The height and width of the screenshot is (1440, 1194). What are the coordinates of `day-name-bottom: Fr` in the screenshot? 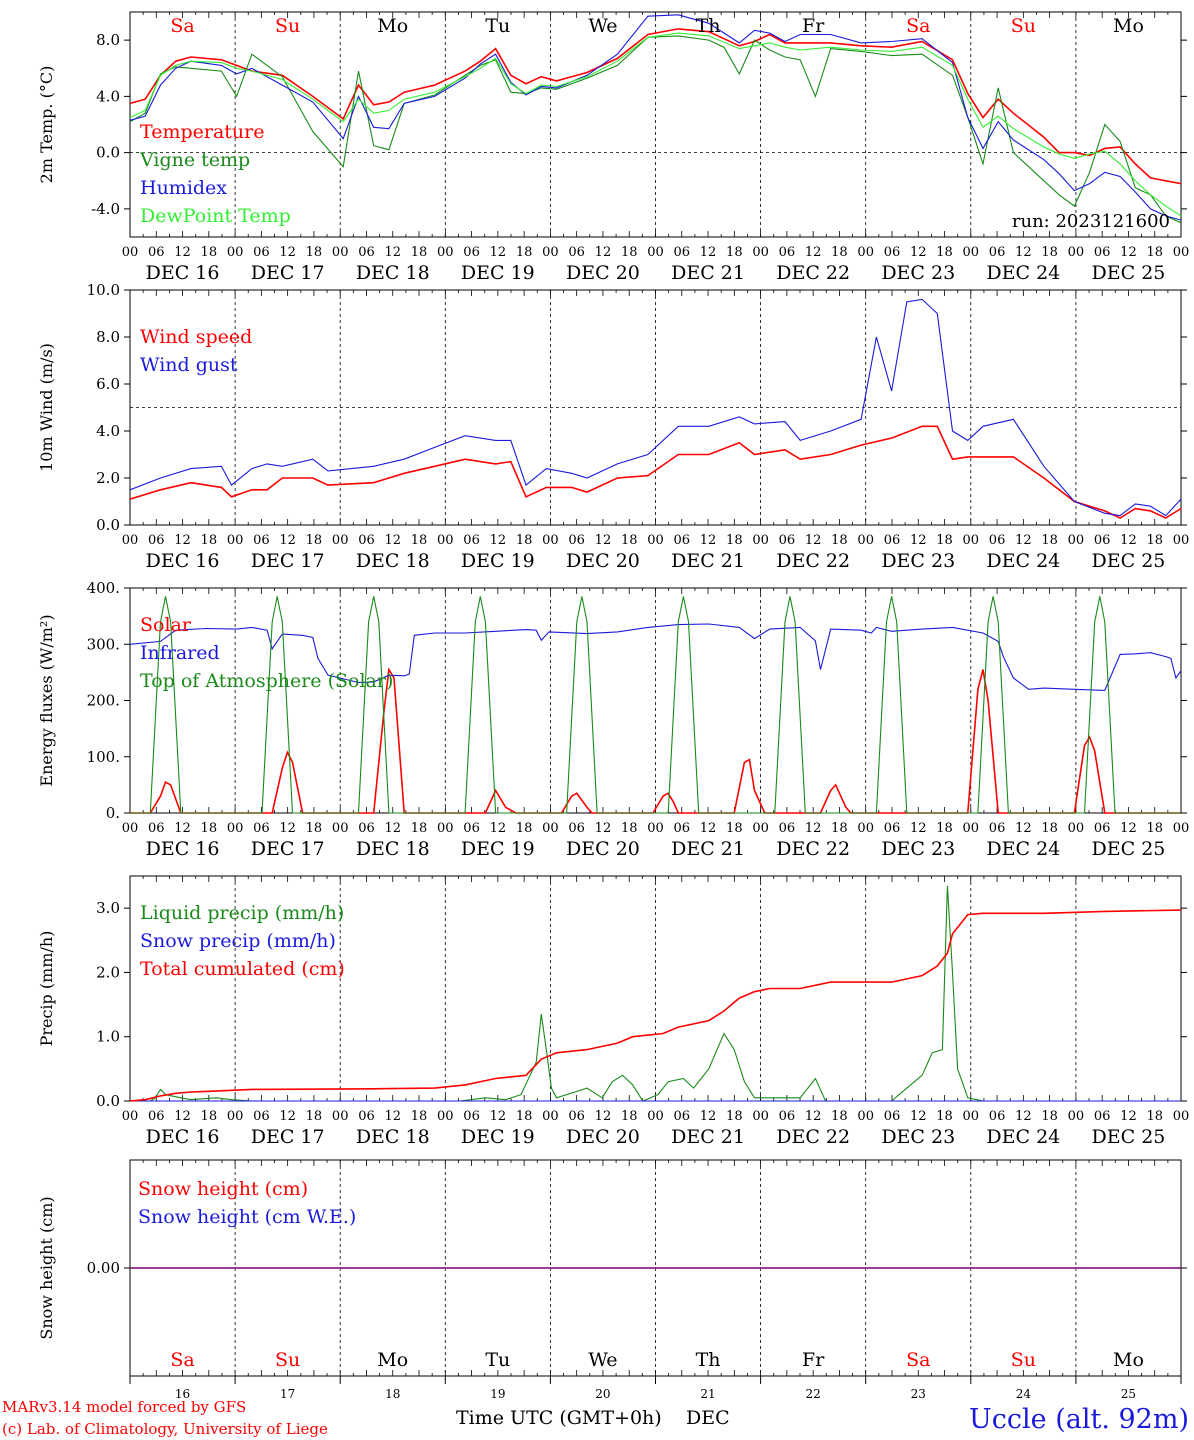 It's located at (813, 1360).